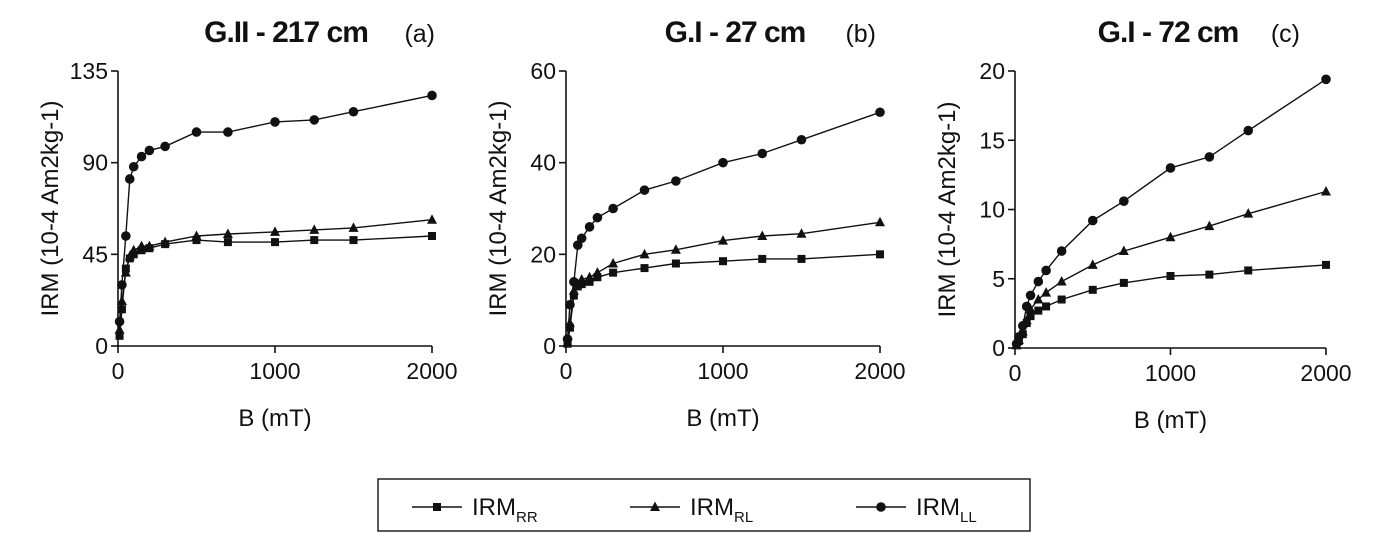  I want to click on x-tick-label: 0, so click(1015, 373).